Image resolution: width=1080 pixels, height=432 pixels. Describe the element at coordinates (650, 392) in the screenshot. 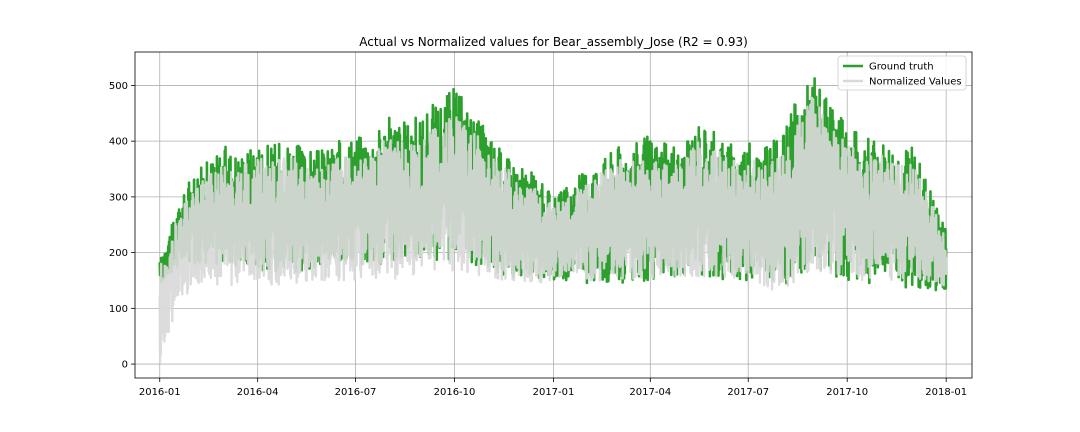

I see `x-tick-label: 2017-04` at that location.